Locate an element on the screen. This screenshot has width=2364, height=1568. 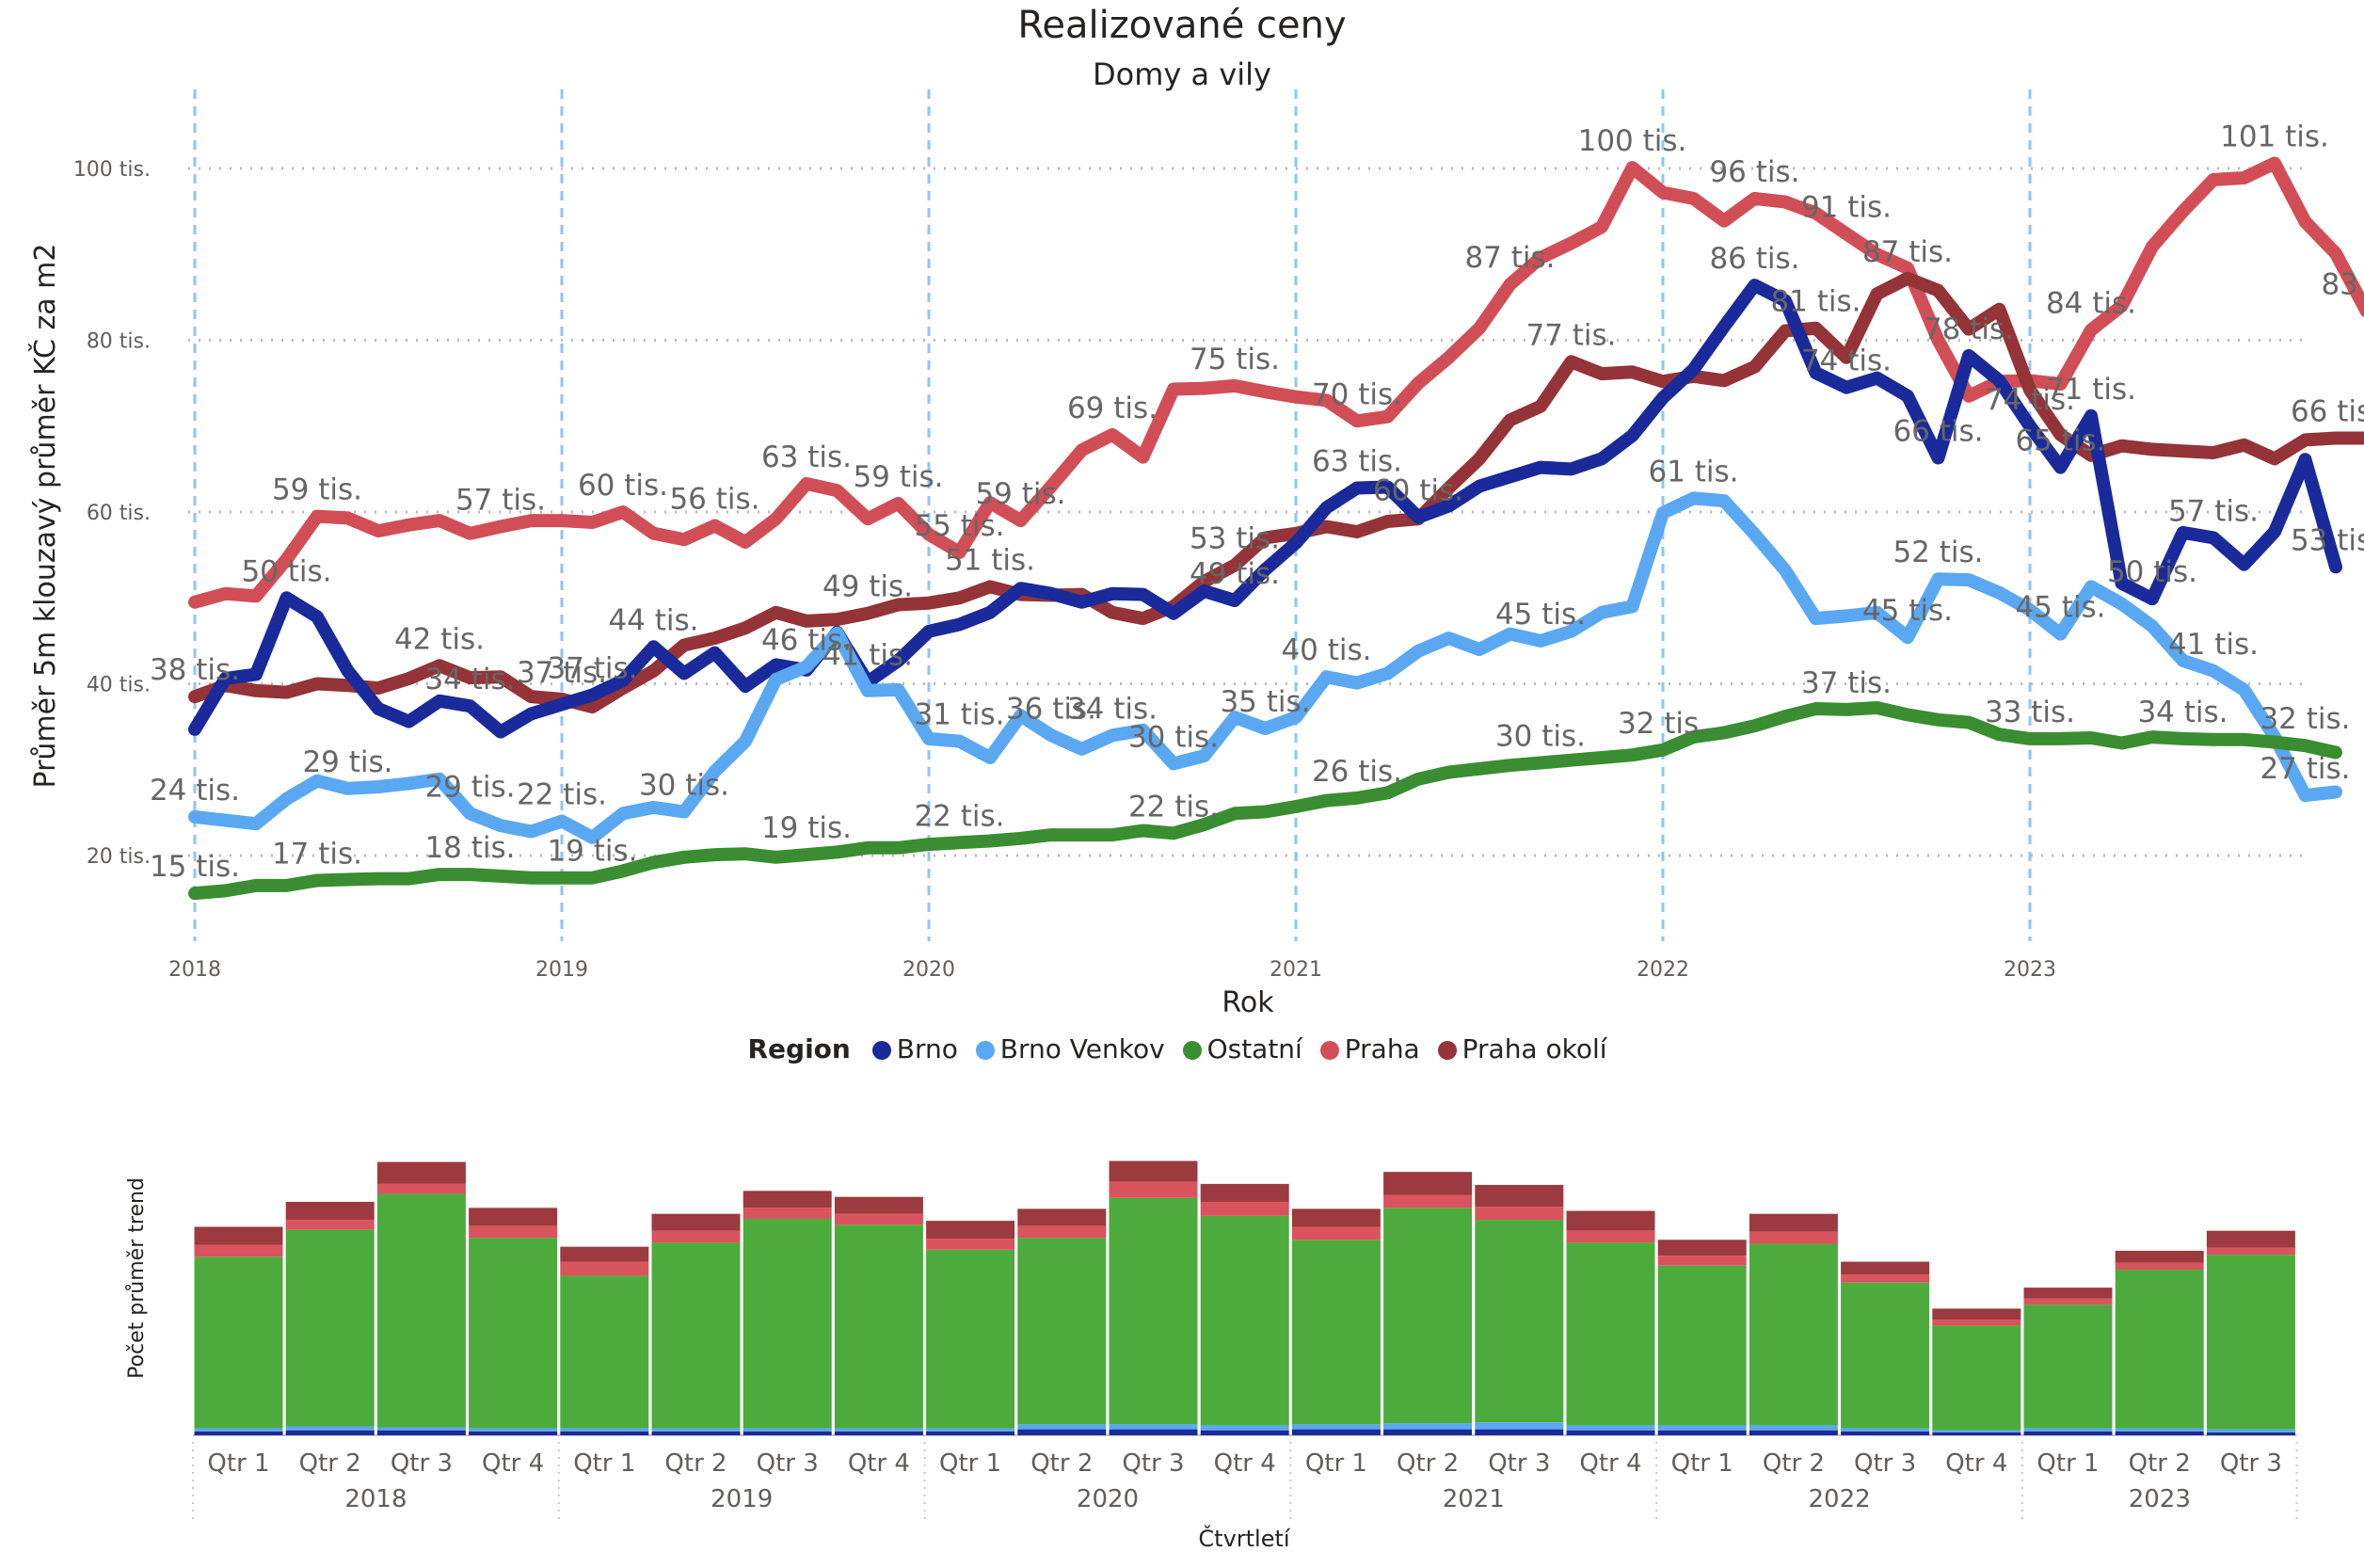
x-tick-label: 2018 is located at coordinates (194, 970).